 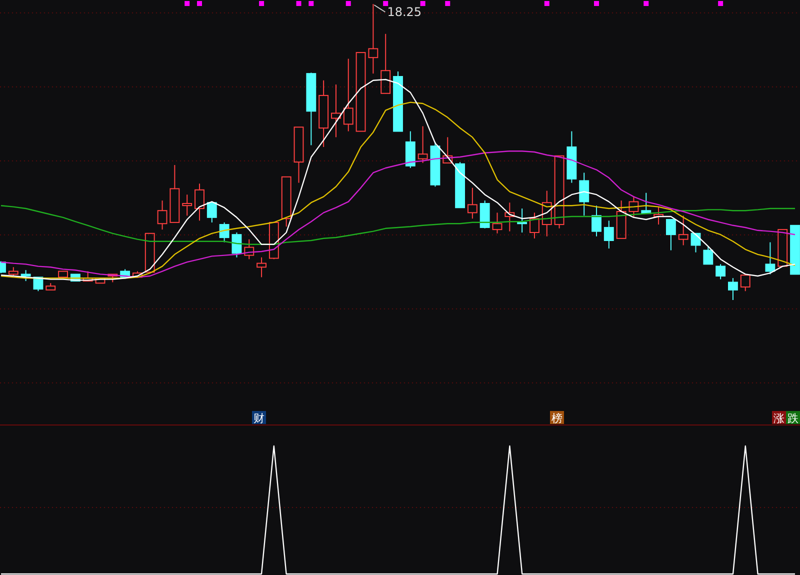 What do you see at coordinates (404, 12) in the screenshot?
I see `annotation: 18.25` at bounding box center [404, 12].